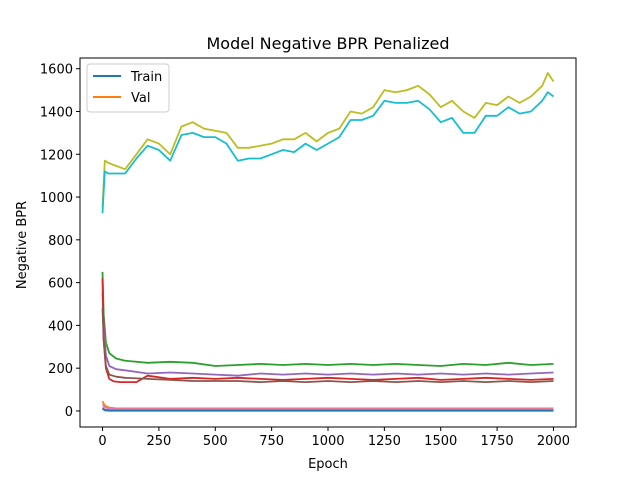 This screenshot has height=480, width=640. What do you see at coordinates (102, 441) in the screenshot?
I see `x-tick-label: 0` at bounding box center [102, 441].